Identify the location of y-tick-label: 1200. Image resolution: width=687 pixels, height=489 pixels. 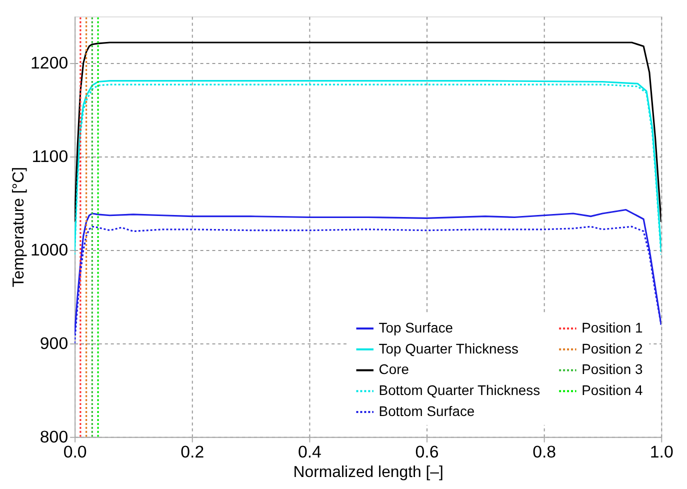
(49, 63).